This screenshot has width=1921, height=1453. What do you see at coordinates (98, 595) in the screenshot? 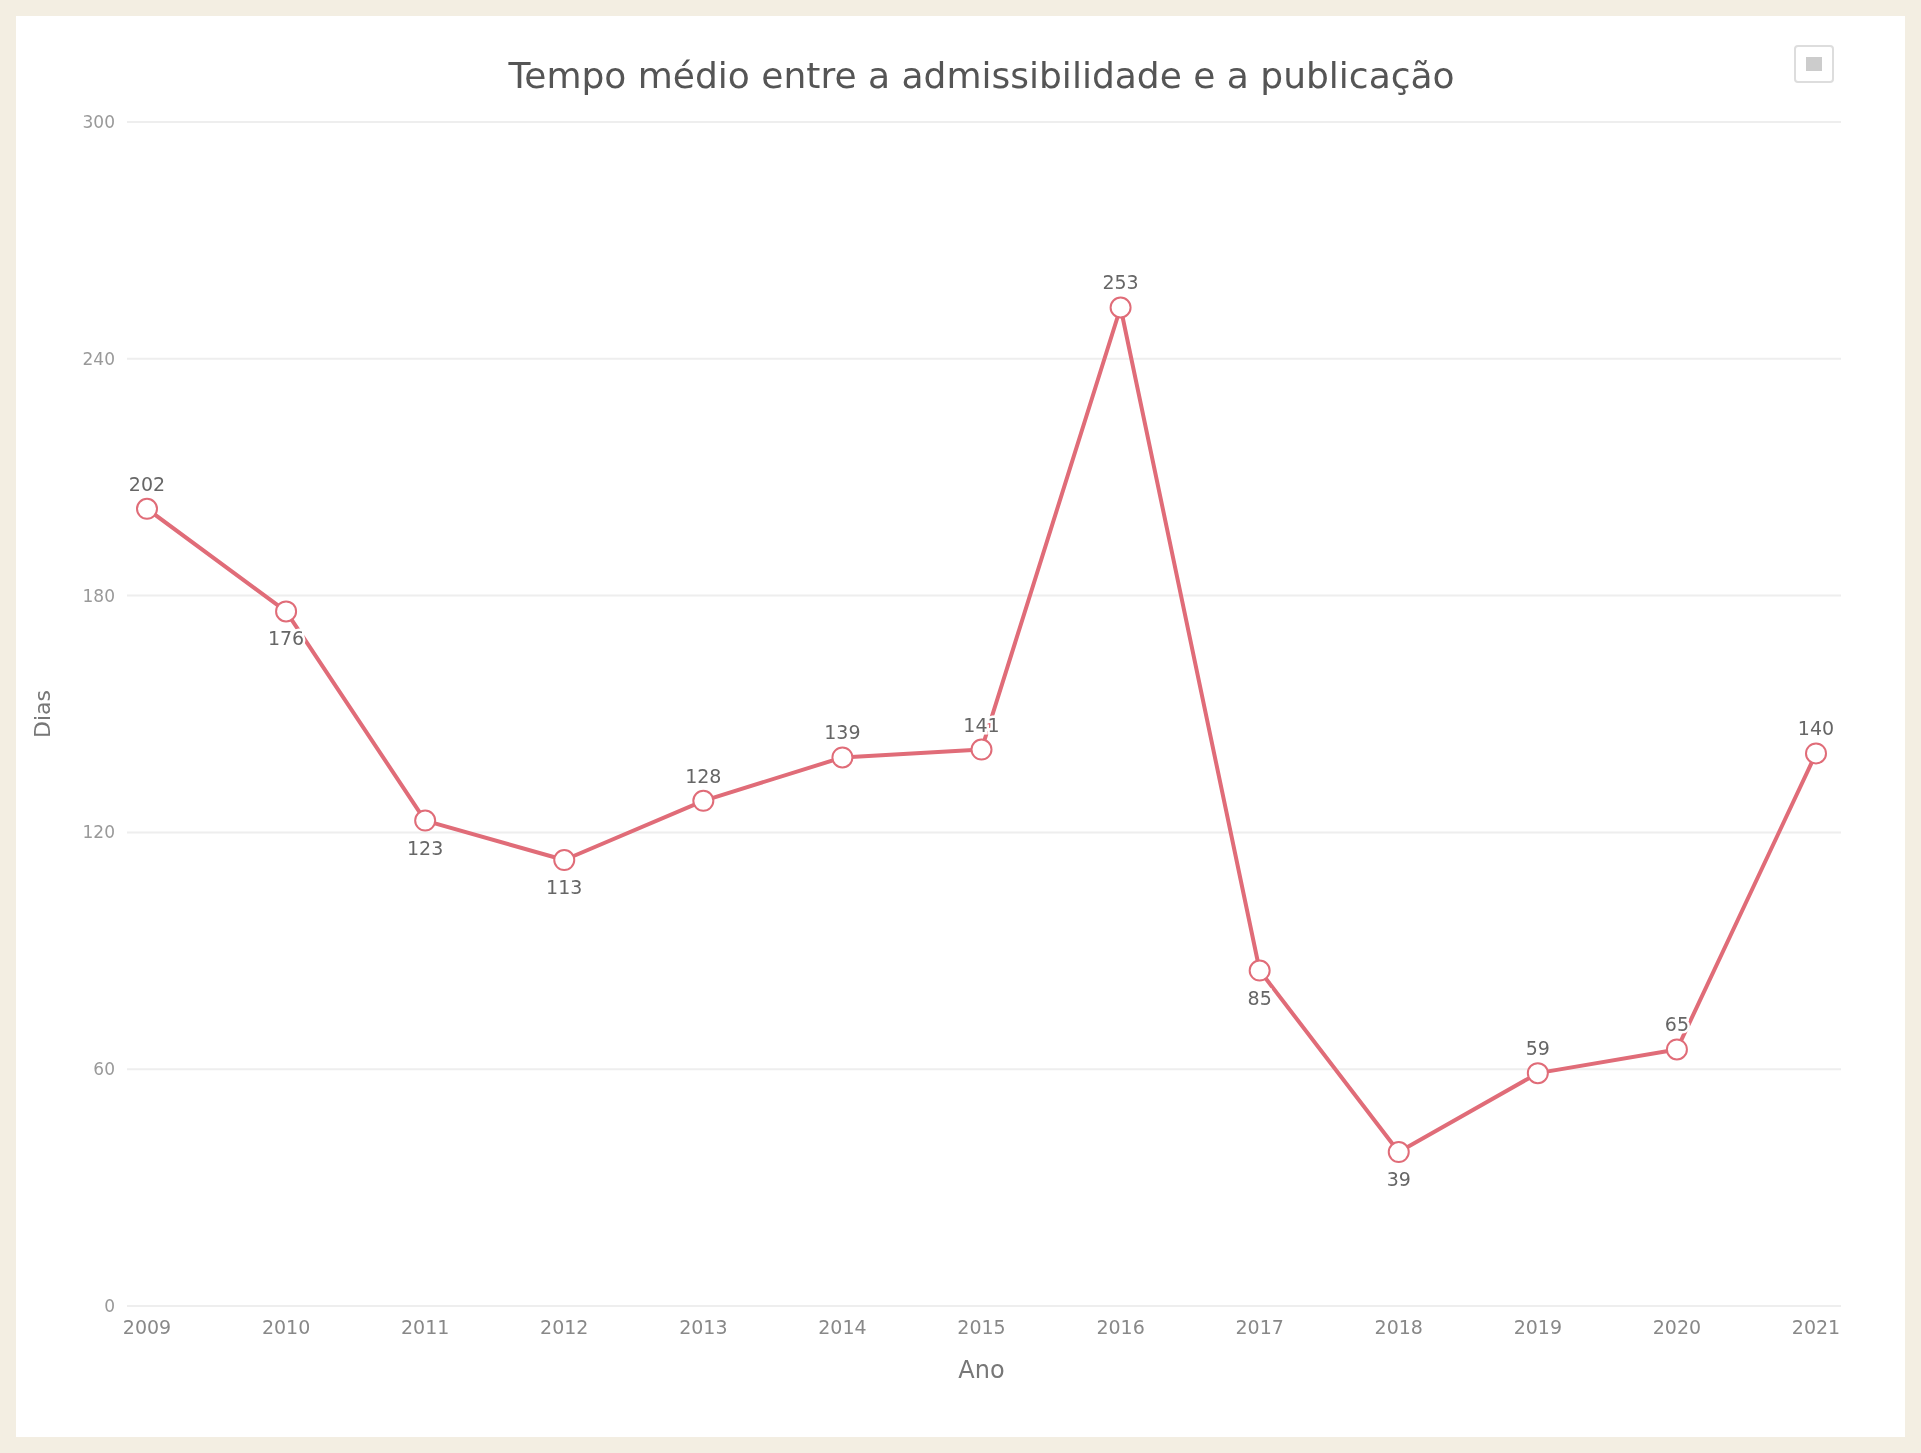
I see `y-tick-label: 180` at bounding box center [98, 595].